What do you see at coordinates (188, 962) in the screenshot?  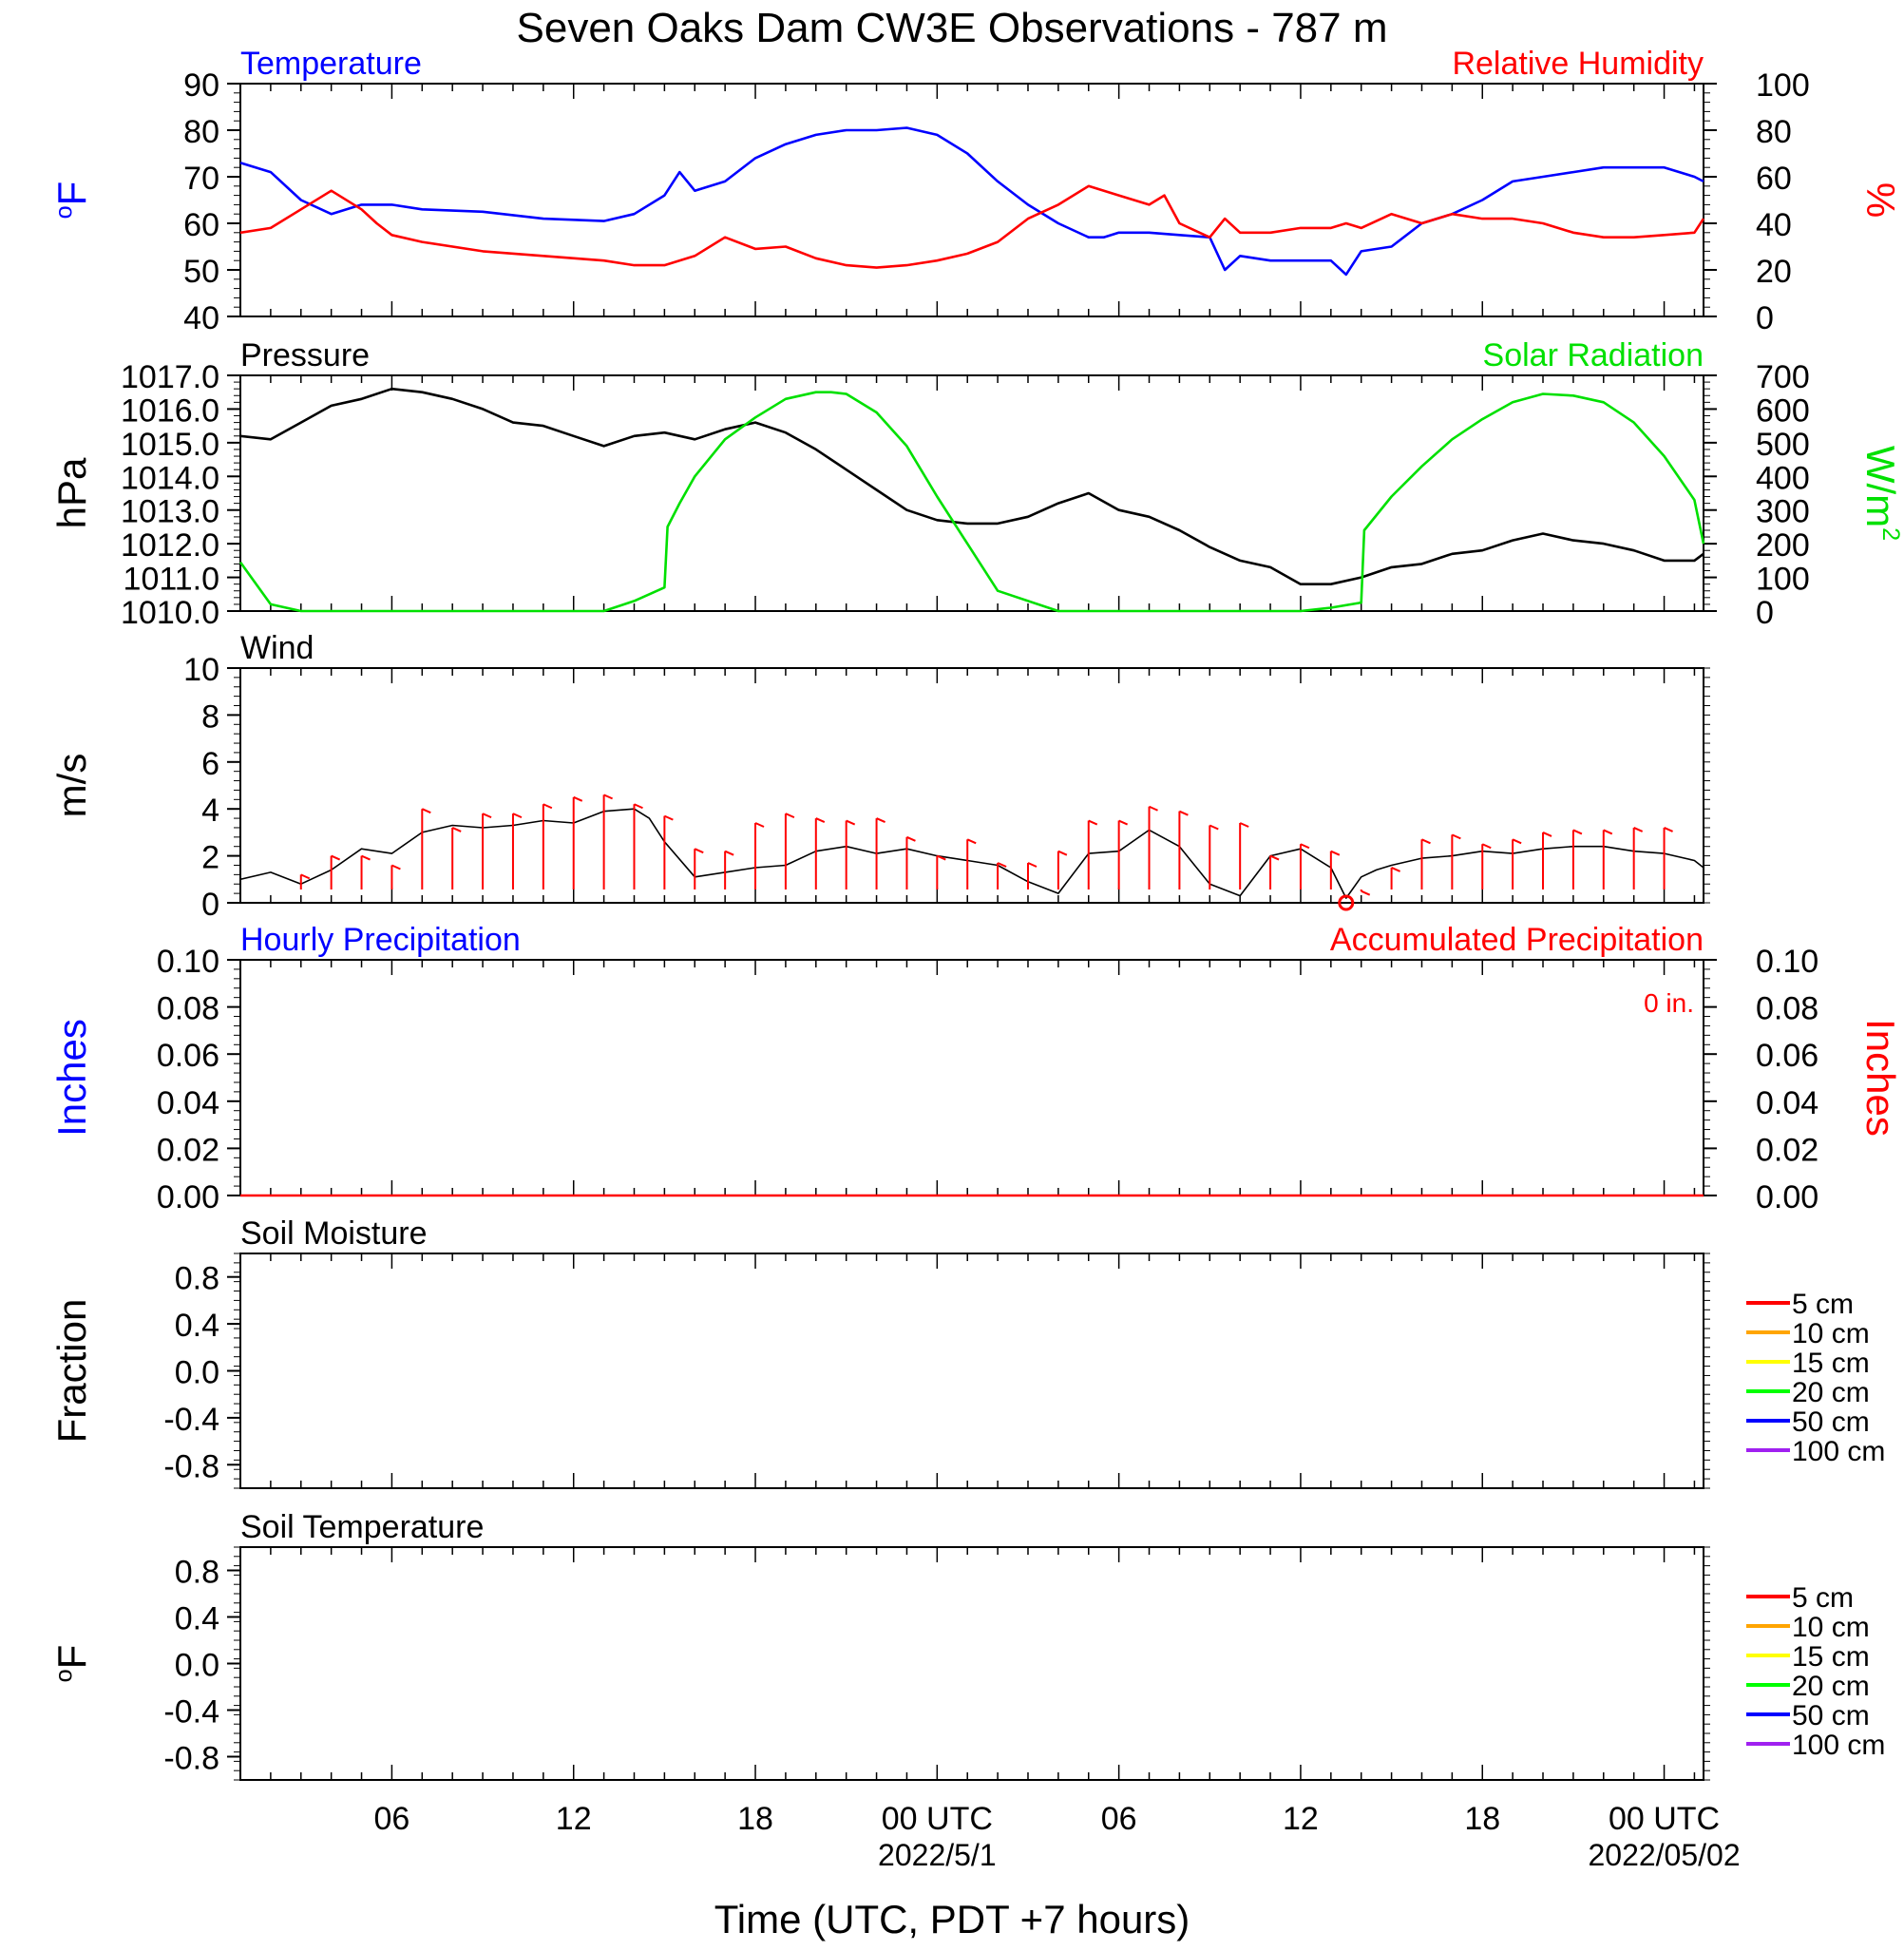 I see `y-left-tick-label: 0.10` at bounding box center [188, 962].